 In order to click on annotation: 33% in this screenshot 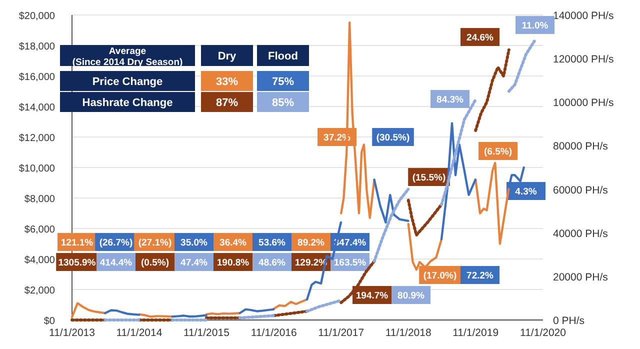, I will do `click(227, 82)`.